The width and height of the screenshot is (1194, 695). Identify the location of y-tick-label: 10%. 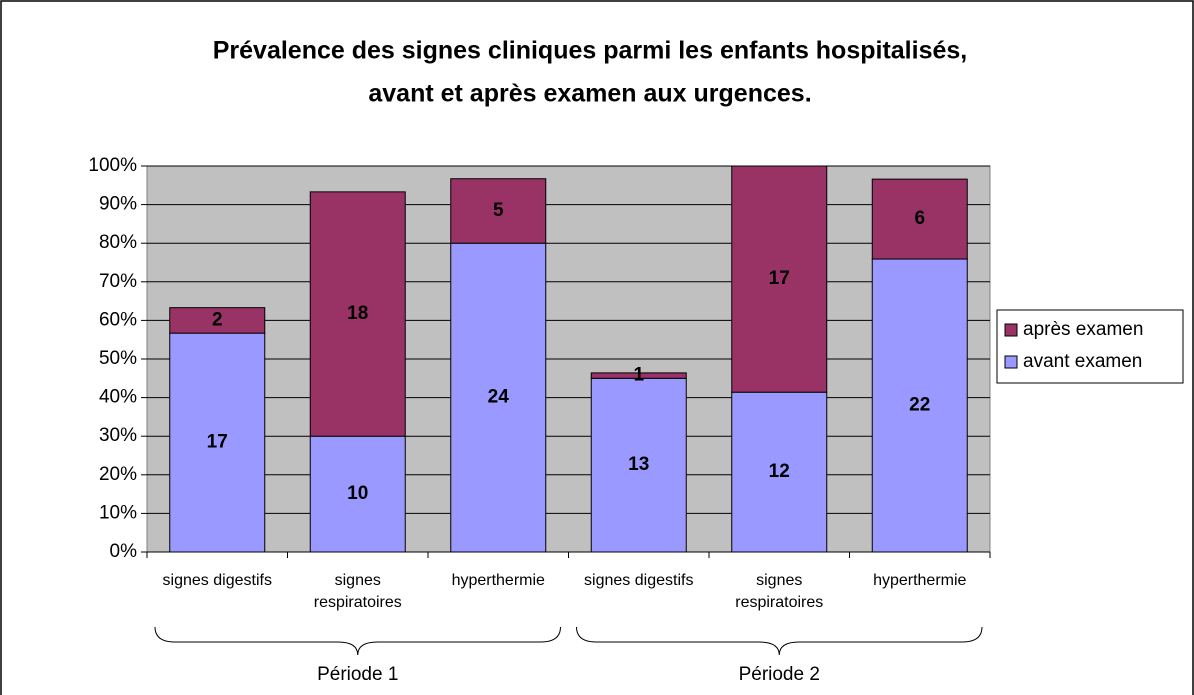
(118, 512).